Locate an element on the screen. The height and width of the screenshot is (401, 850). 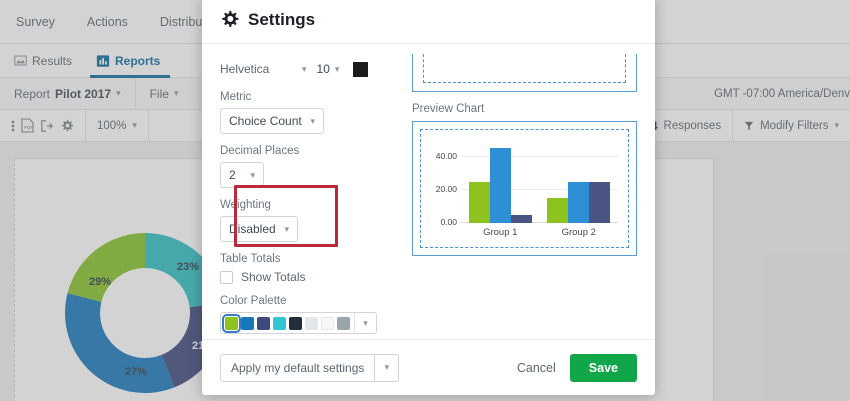
apply-default-settings-split-button: Apply my default settings ▾ is located at coordinates (310, 367).